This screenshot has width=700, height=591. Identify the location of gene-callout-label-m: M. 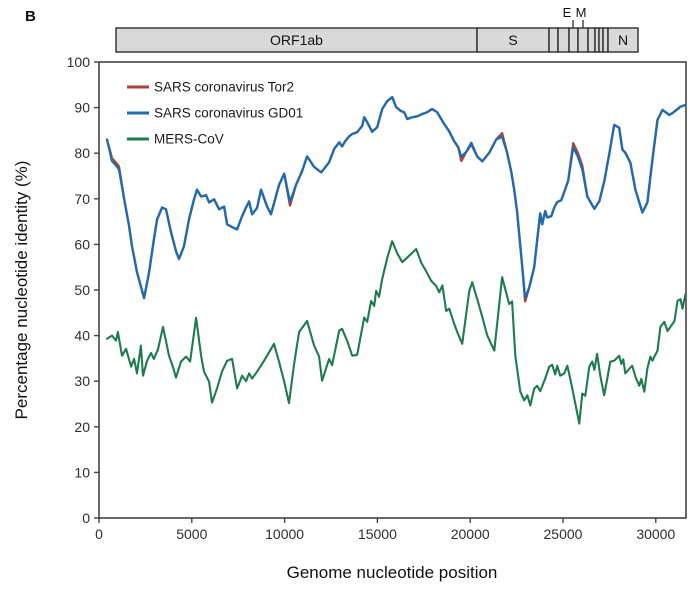
(581, 12).